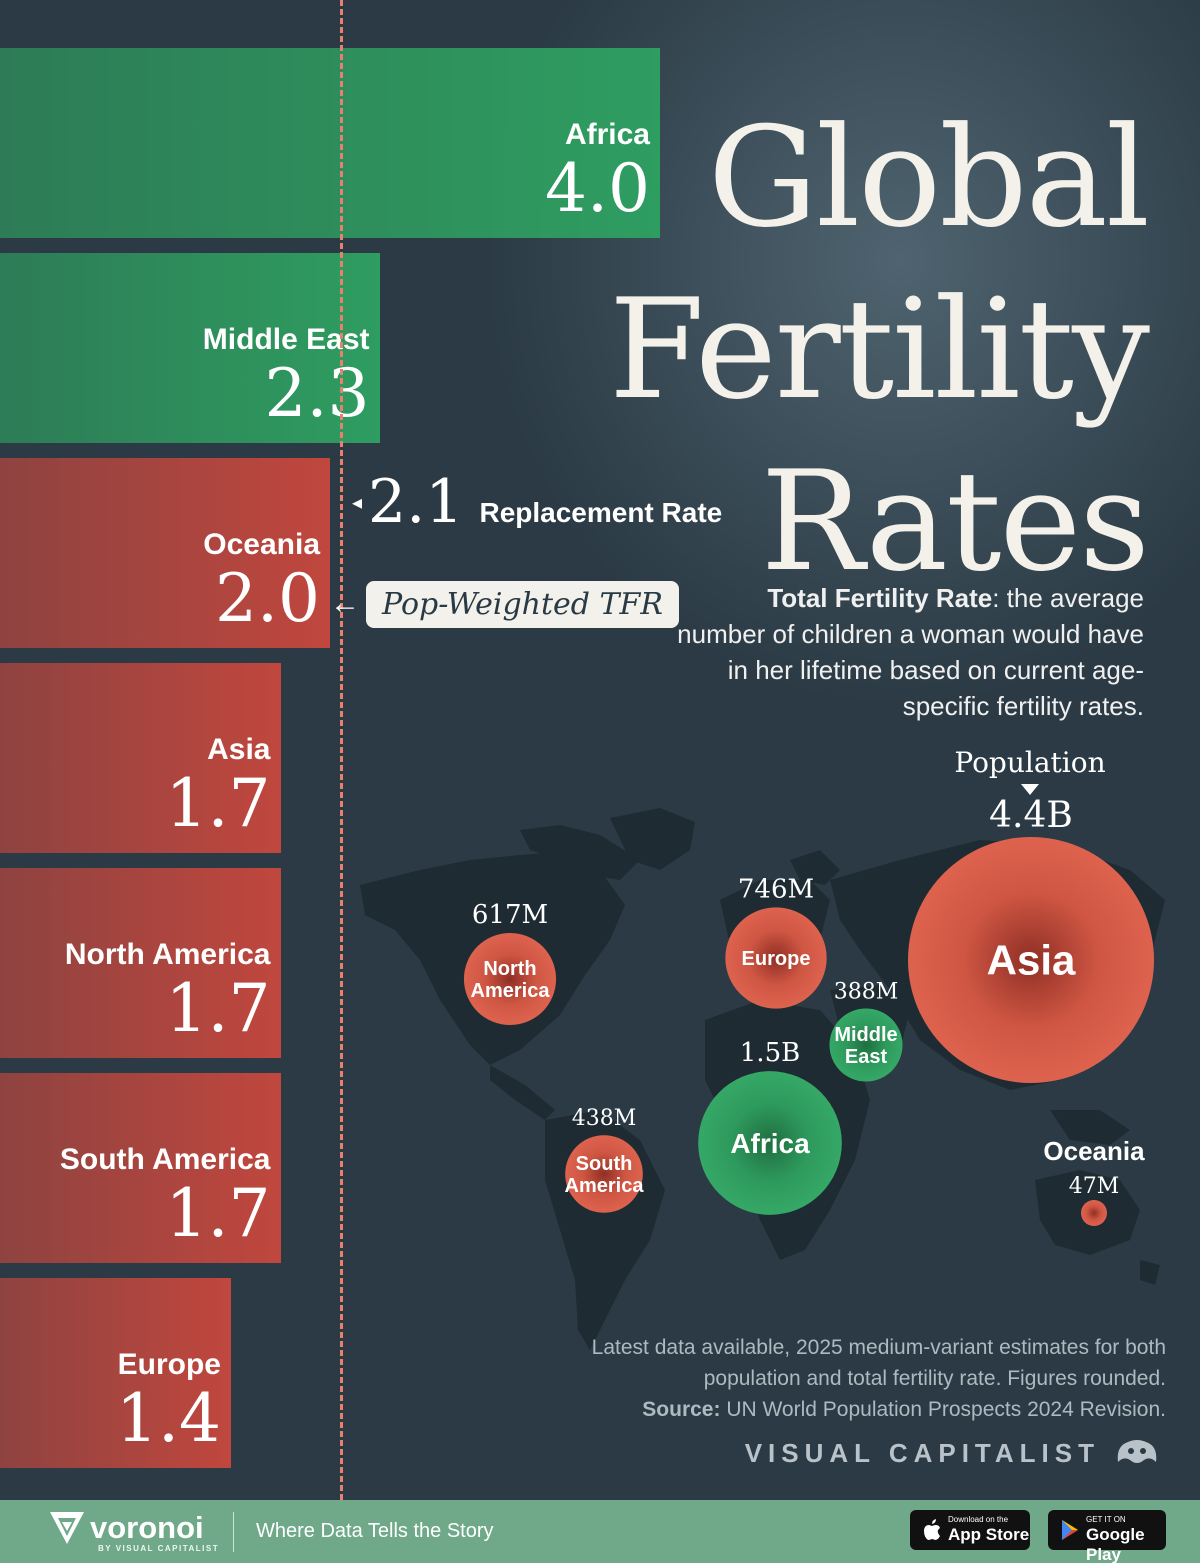 Image resolution: width=1200 pixels, height=1563 pixels. Describe the element at coordinates (115, 1373) in the screenshot. I see `bar-europe: Europe 1.4` at that location.